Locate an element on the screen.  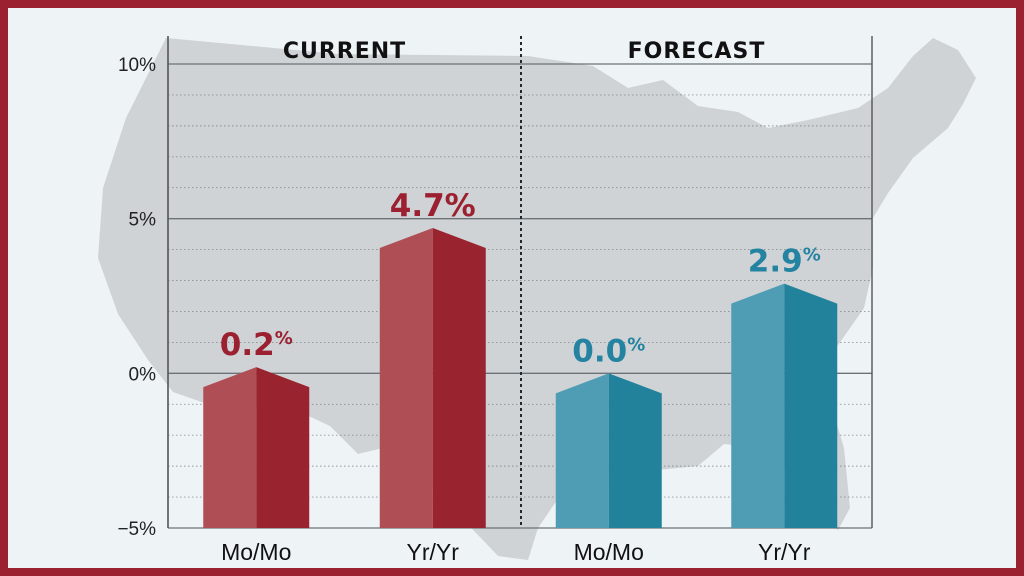
data-label: 0.2% is located at coordinates (256, 345).